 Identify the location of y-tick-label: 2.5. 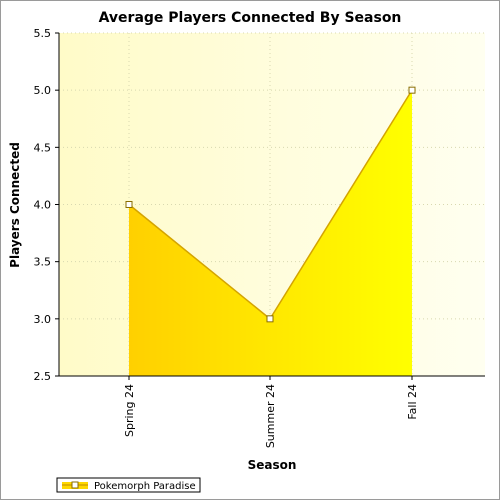
(43, 376).